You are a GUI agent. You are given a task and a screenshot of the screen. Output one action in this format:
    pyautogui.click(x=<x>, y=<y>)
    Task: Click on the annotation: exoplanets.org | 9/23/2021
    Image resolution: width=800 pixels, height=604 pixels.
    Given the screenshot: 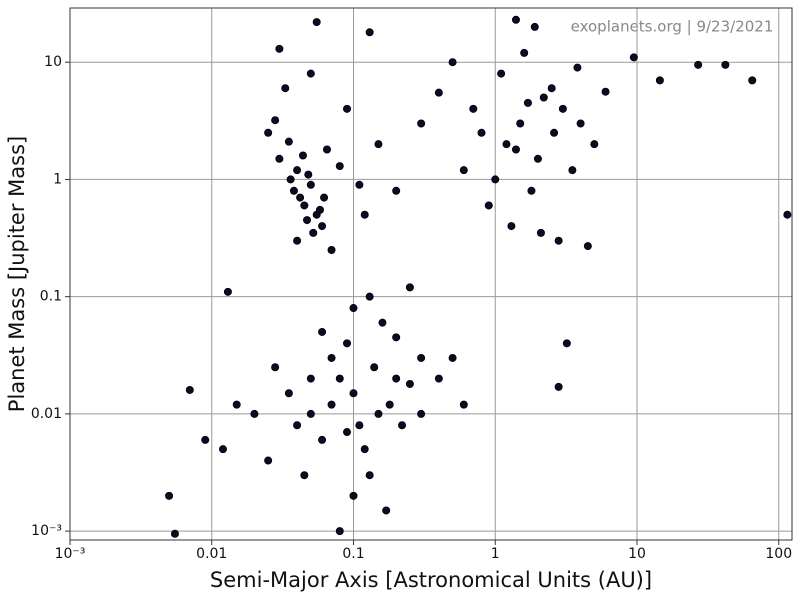 What is the action you would take?
    pyautogui.click(x=672, y=27)
    